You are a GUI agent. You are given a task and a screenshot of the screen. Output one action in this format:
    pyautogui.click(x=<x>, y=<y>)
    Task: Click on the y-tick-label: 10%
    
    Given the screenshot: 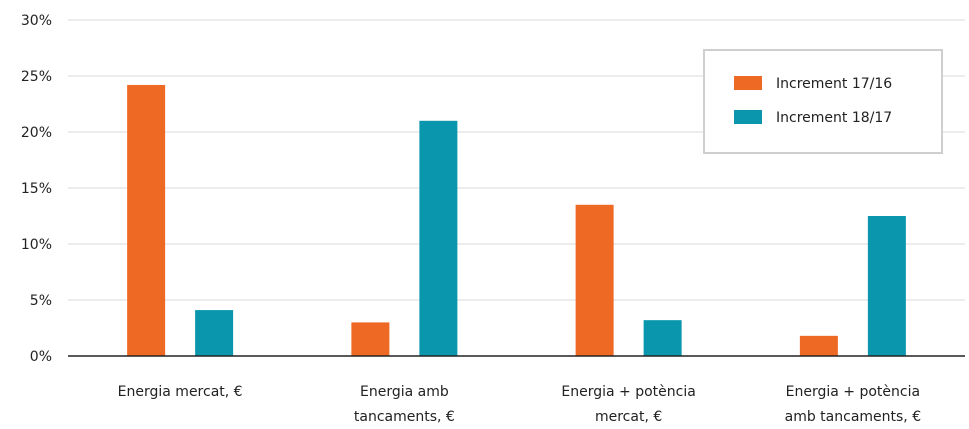 What is the action you would take?
    pyautogui.click(x=36, y=245)
    